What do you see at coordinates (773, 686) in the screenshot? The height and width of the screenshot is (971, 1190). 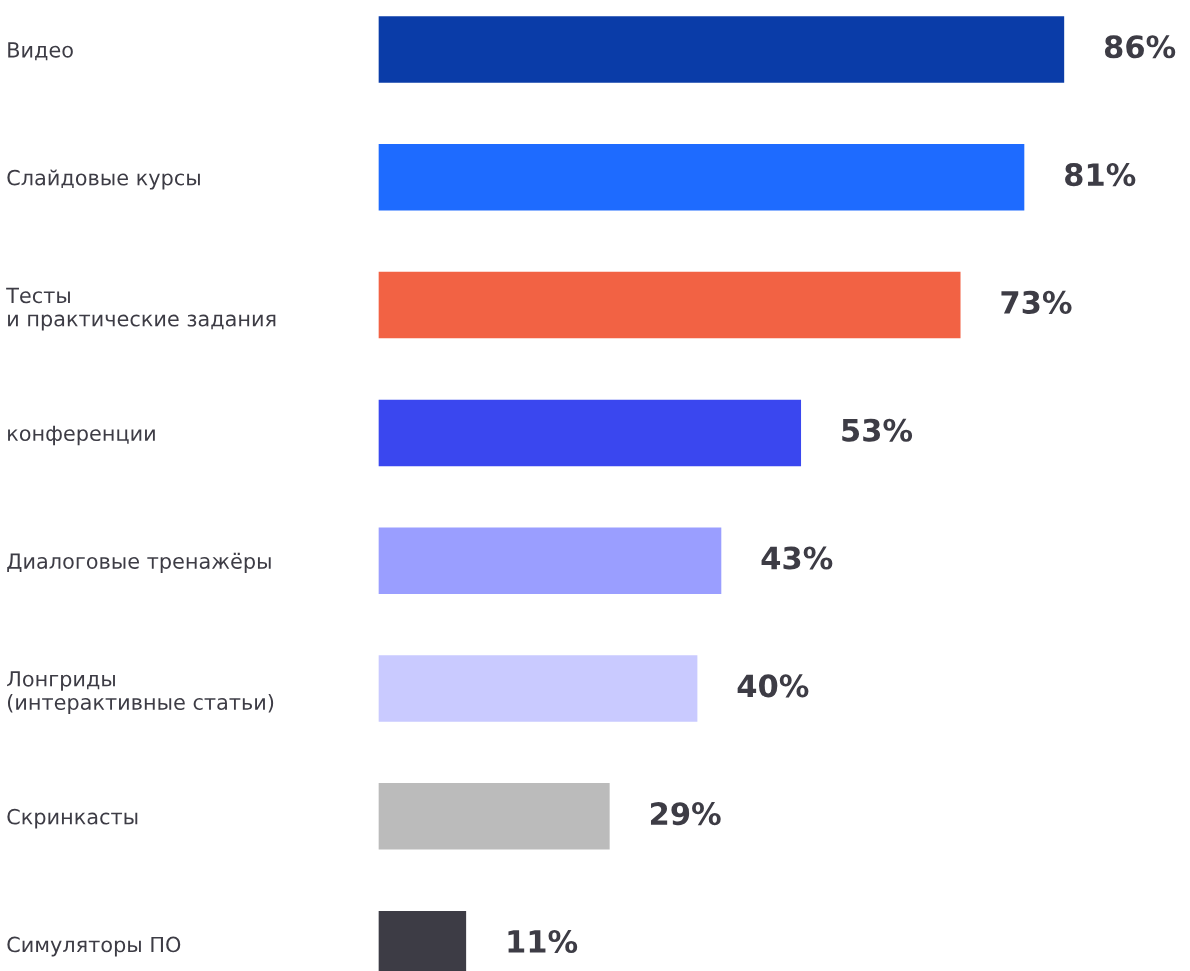 I see `data-label: 40%` at bounding box center [773, 686].